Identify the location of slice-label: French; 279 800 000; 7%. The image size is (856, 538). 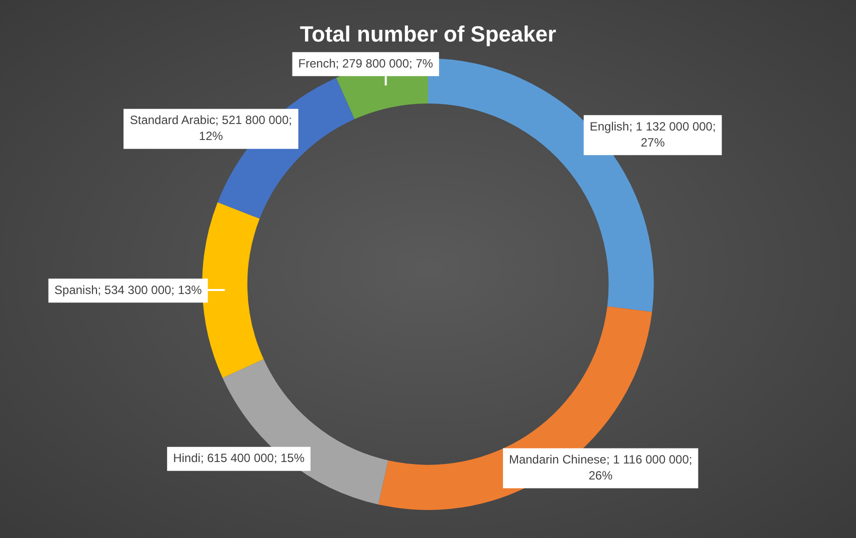
(366, 63).